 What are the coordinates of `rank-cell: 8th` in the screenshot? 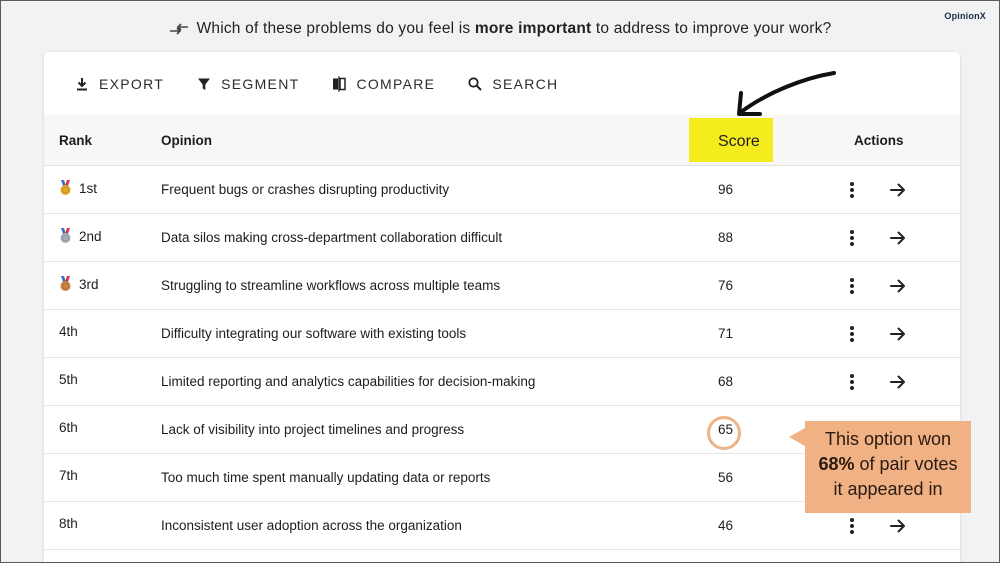 It's located at (68, 523).